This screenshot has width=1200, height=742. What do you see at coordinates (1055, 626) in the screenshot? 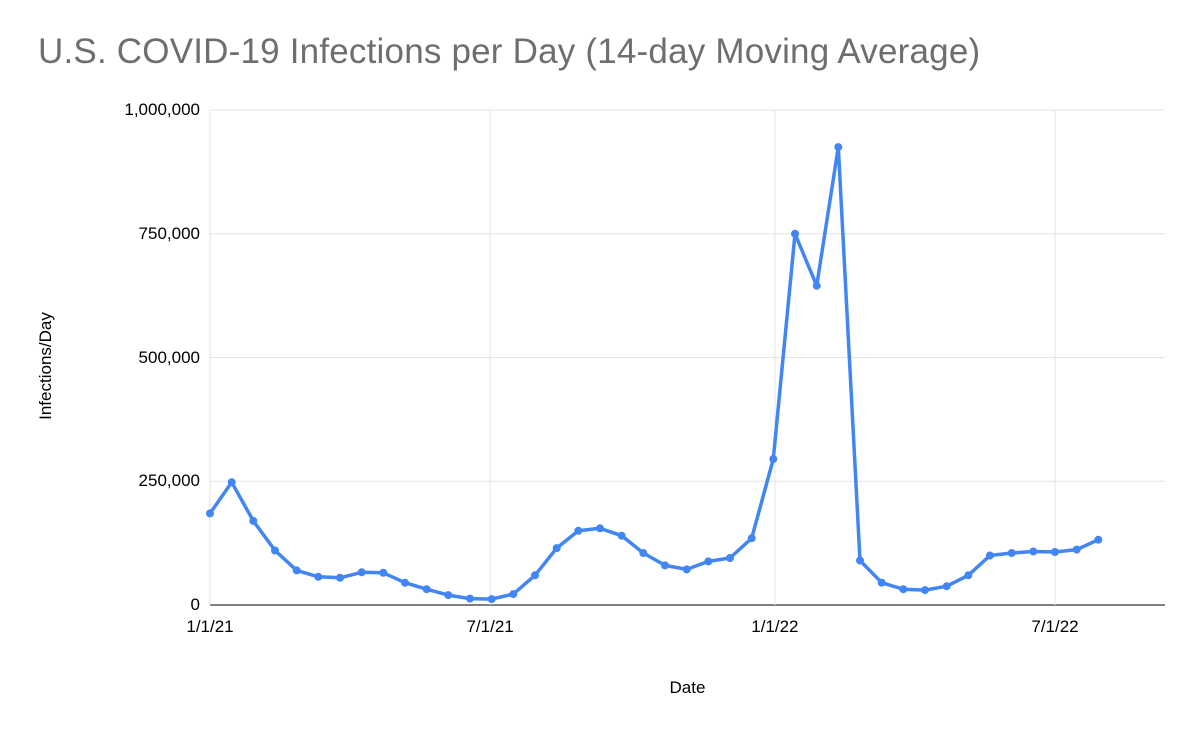
I see `x-tick-label: 7/1/22` at bounding box center [1055, 626].